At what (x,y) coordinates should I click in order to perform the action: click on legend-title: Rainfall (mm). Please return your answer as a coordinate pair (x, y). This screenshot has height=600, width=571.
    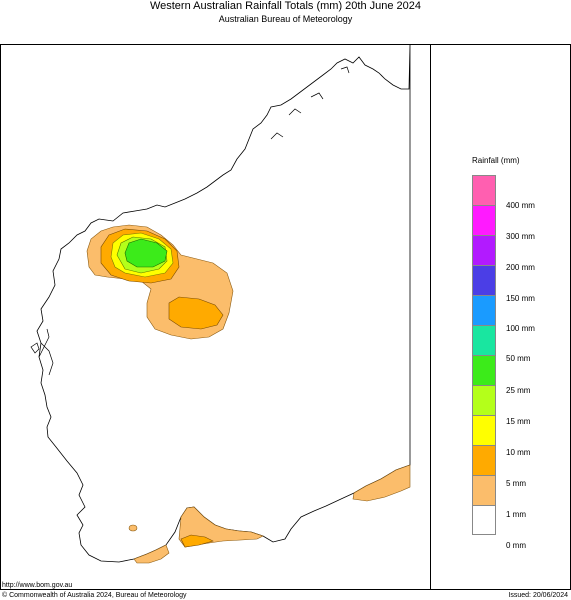
    Looking at the image, I should click on (496, 160).